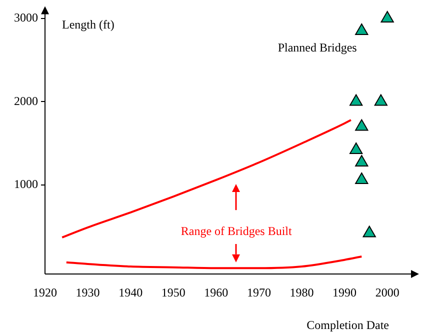  What do you see at coordinates (318, 47) in the screenshot?
I see `annotation: Planned Bridges` at bounding box center [318, 47].